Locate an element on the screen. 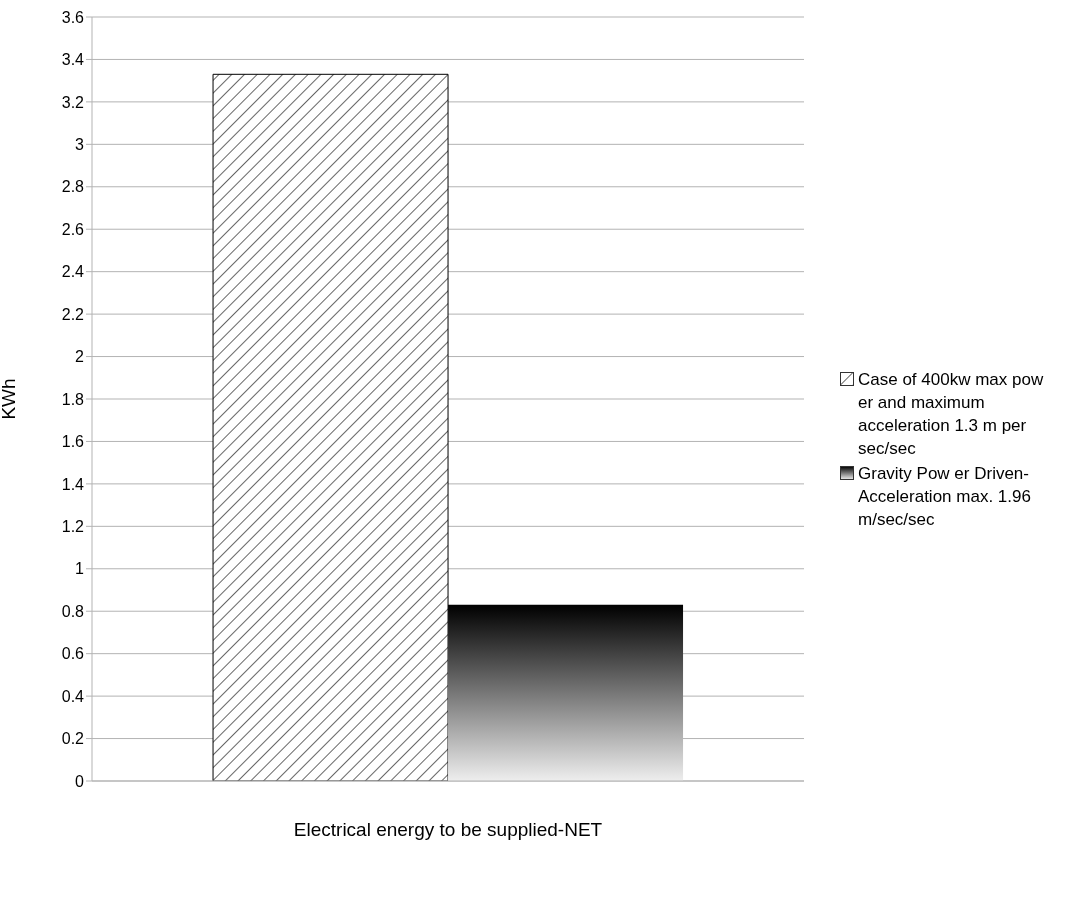  legend-label: Case of 400kw max pow er and maximum acceleration 1.3 m per sec/sec is located at coordinates (951, 414).